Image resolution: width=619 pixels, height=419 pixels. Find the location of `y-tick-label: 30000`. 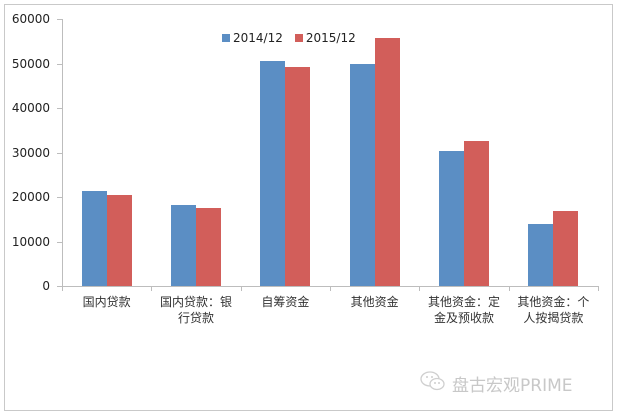

y-tick-label: 30000 is located at coordinates (30, 152).